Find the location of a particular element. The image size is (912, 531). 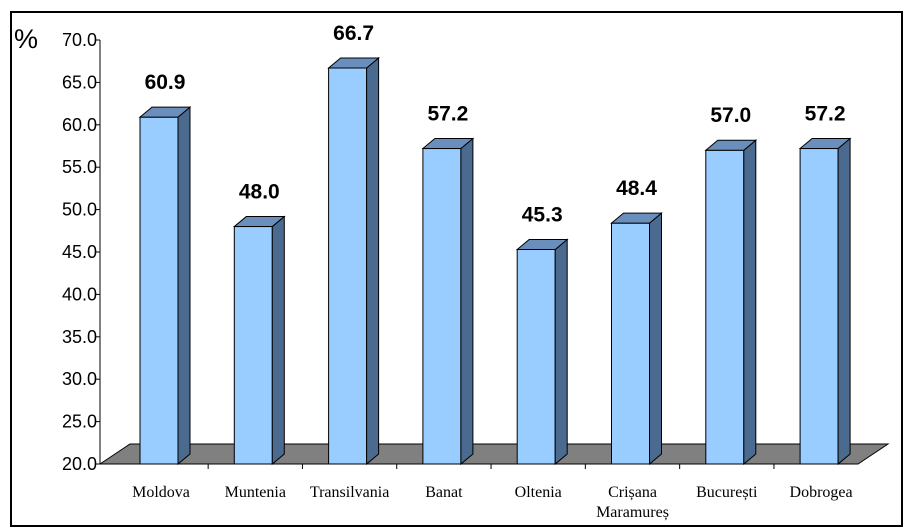

bar-value-label: 57.0 is located at coordinates (730, 115).